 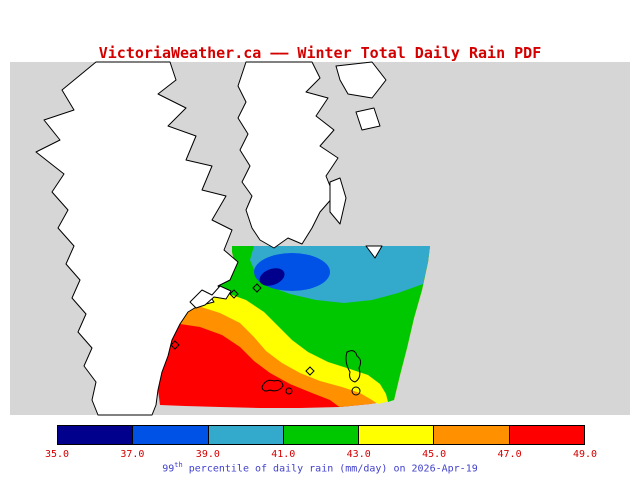 I want to click on coast-notch-island, so click(x=374, y=252).